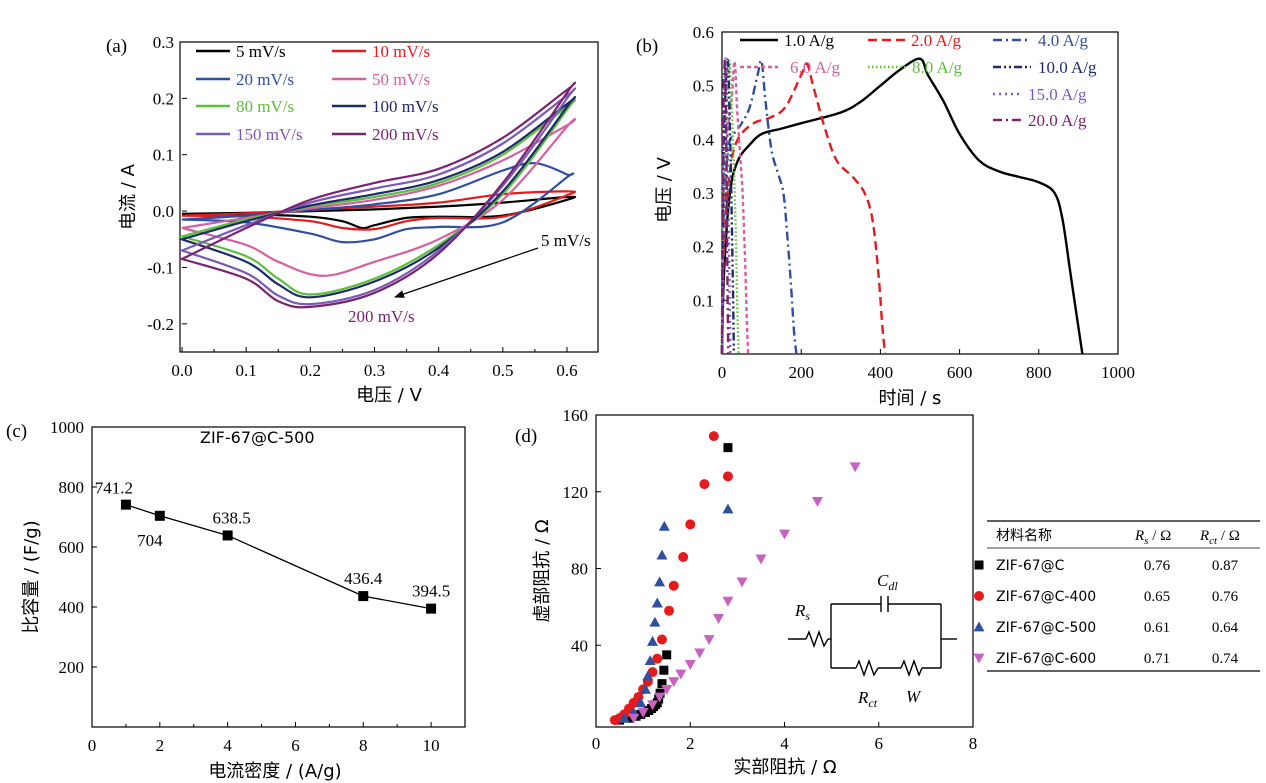  What do you see at coordinates (1063, 40) in the screenshot?
I see `legend-entry: 4.0 A/g` at bounding box center [1063, 40].